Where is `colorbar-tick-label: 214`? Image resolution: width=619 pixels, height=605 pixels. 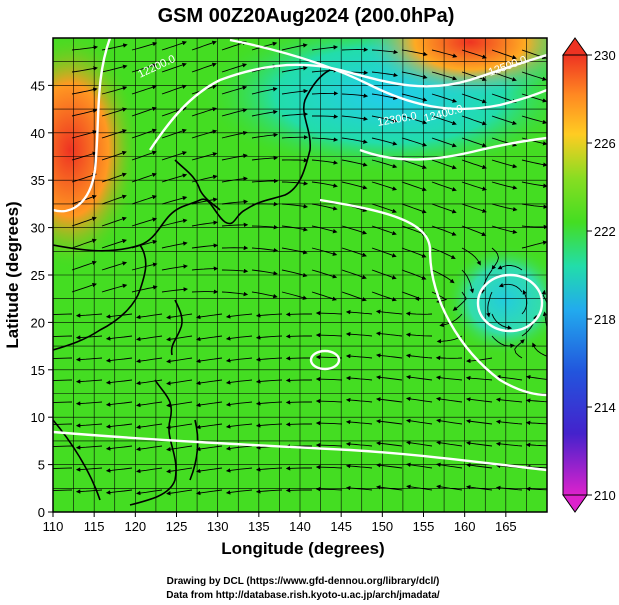
colorbar-tick-label: 214 is located at coordinates (605, 407).